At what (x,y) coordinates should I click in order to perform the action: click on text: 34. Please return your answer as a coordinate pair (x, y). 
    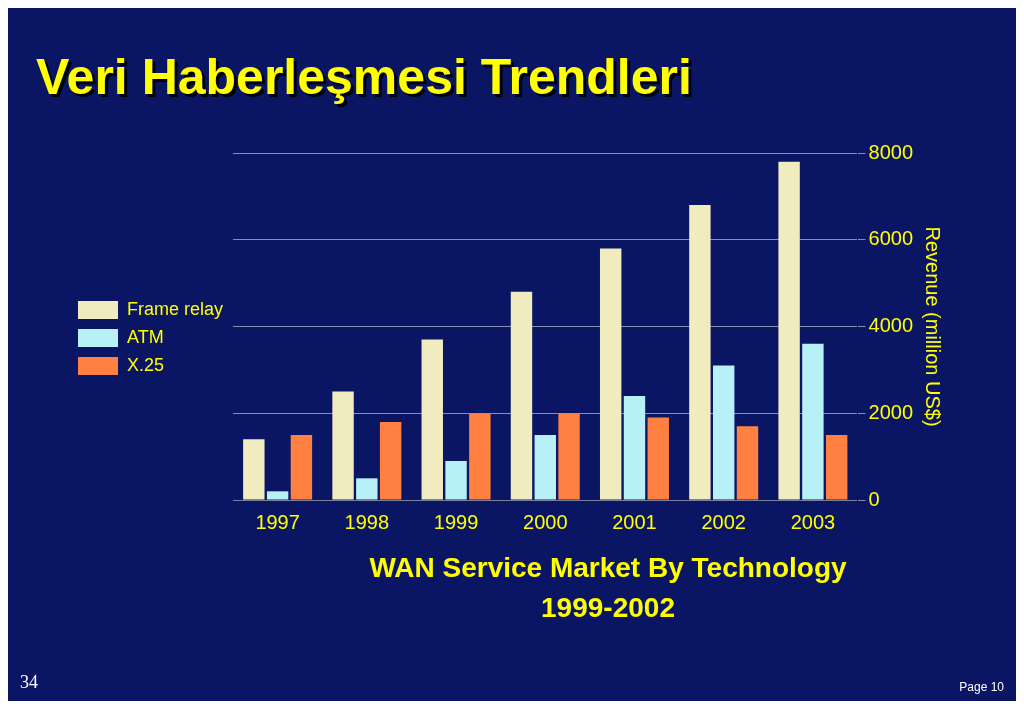
    Looking at the image, I should click on (29, 682).